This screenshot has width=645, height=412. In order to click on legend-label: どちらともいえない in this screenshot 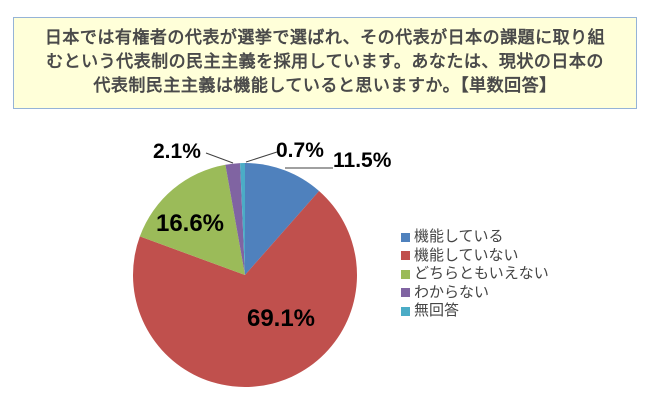, I will do `click(481, 273)`.